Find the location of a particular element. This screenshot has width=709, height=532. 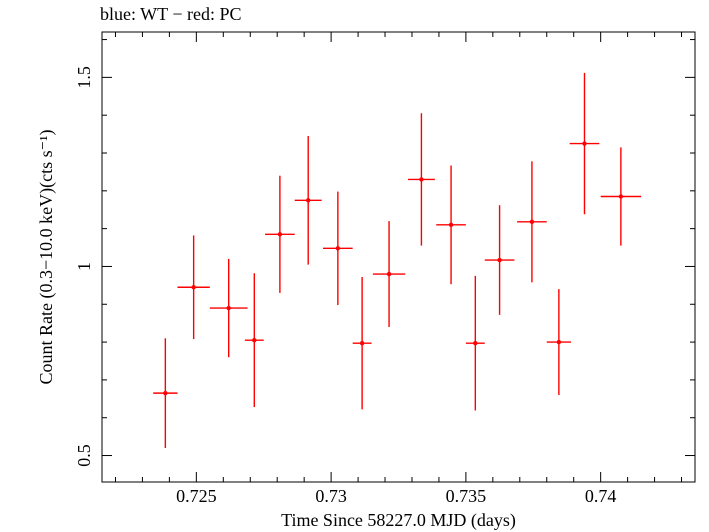

x-tick-label: 0.735 is located at coordinates (466, 496).